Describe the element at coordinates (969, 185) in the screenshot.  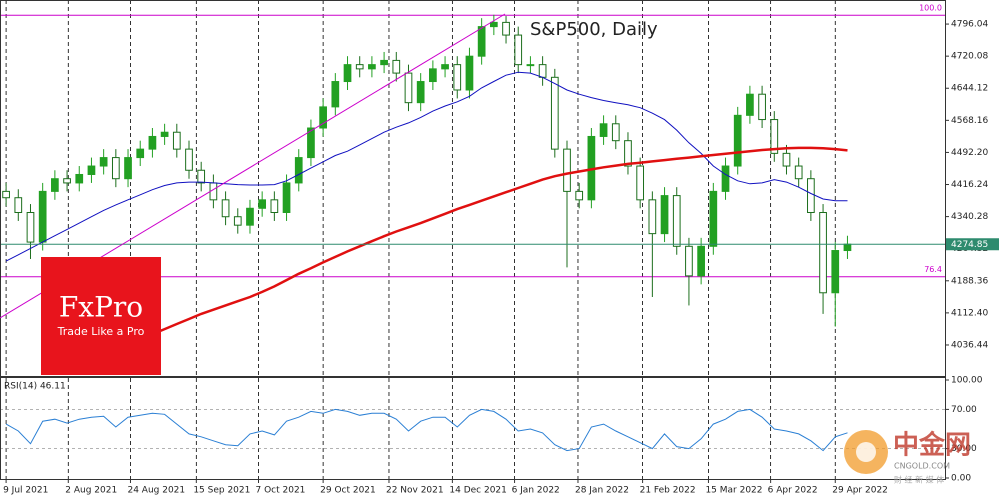
I see `y-tick-label: 4416.24` at that location.